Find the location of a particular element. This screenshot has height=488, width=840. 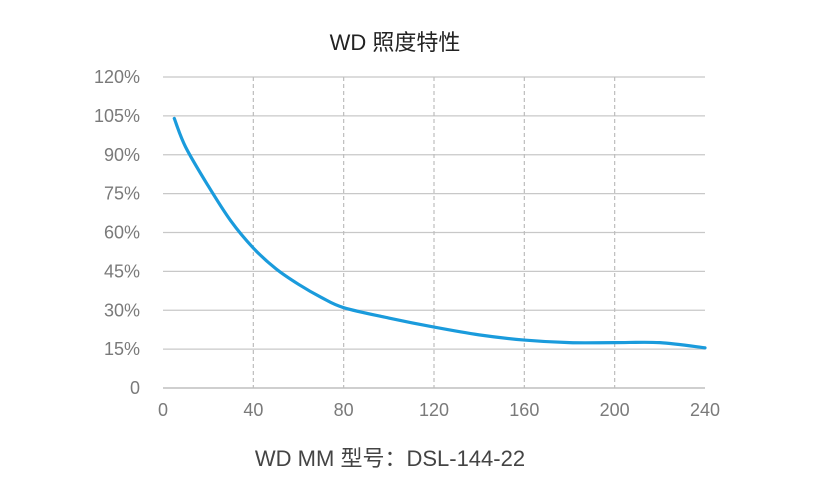

y-tick-label: 45% is located at coordinates (122, 271).